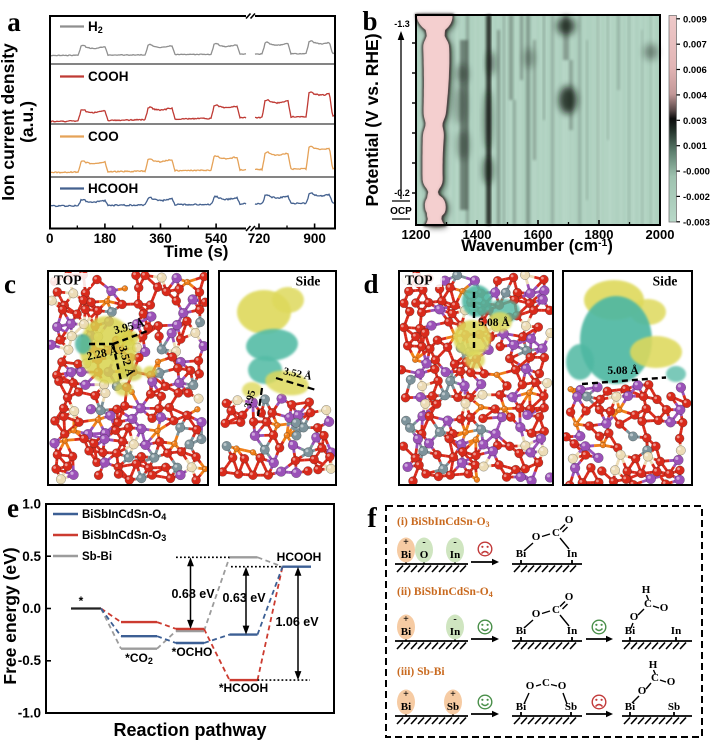  Describe the element at coordinates (695, 121) in the screenshot. I see `svg-text: 0.003` at that location.